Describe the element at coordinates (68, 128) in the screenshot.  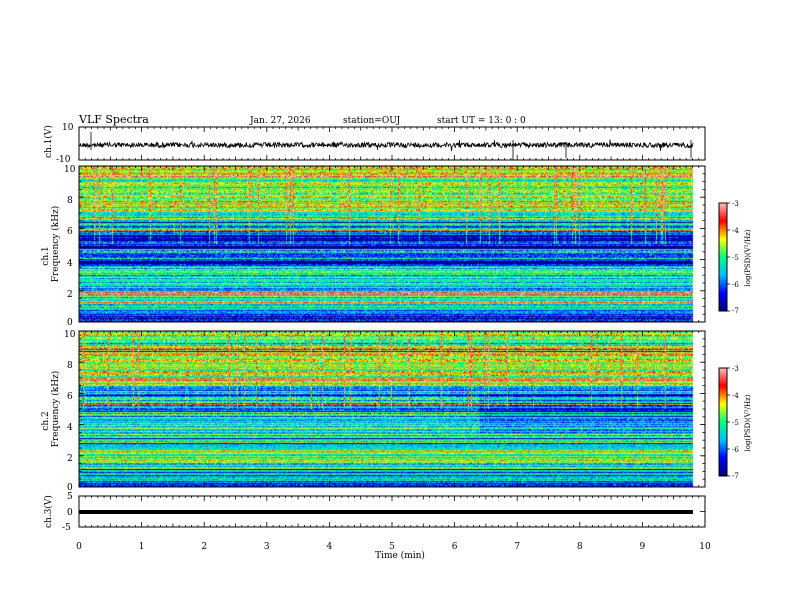
I see `ch1-ytick-top: 10` at that location.